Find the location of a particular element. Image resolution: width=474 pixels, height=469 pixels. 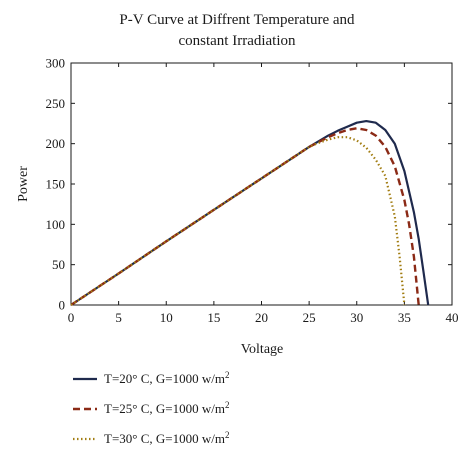

legend-label-text: T=30° C, G=1000 w/m is located at coordinates (164, 438).